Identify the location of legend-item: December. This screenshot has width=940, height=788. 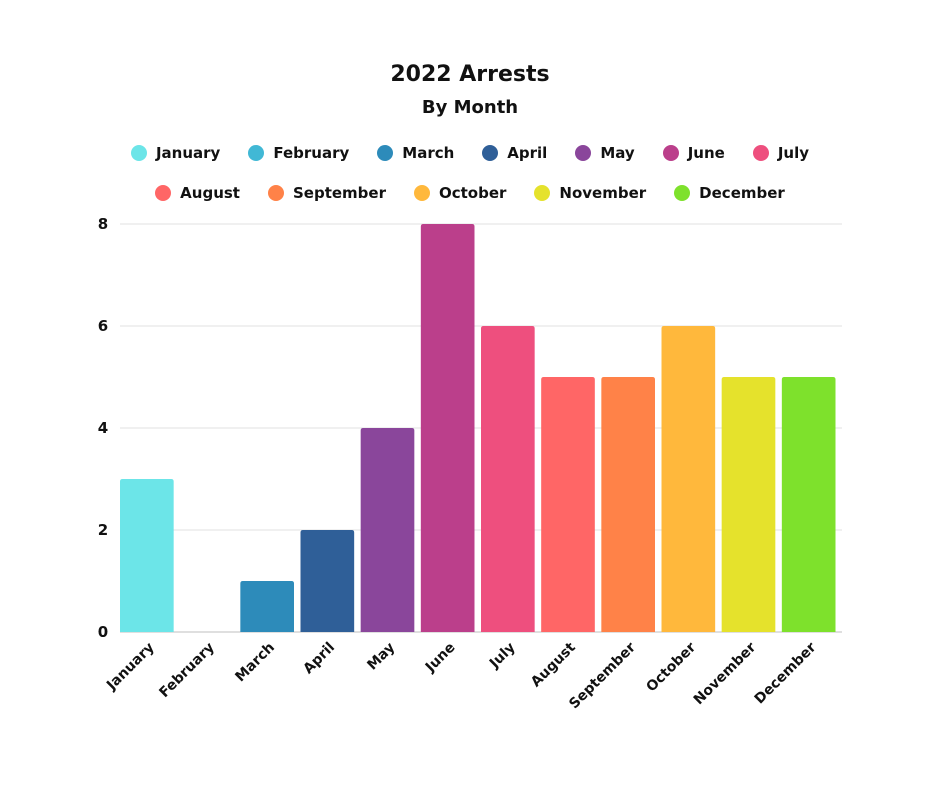
(729, 193).